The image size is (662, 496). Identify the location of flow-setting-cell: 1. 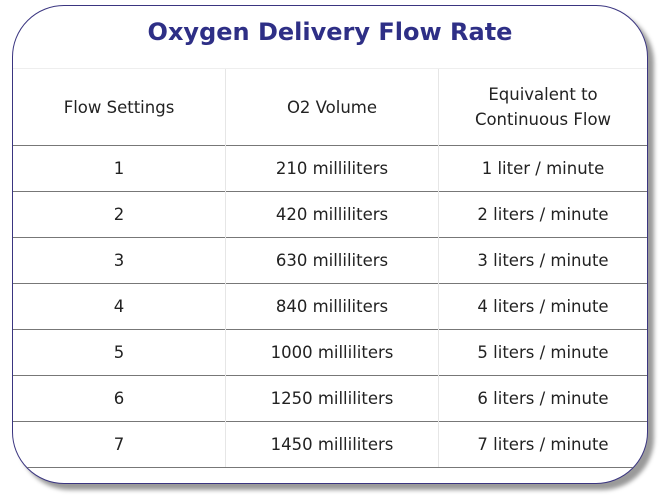
(119, 168).